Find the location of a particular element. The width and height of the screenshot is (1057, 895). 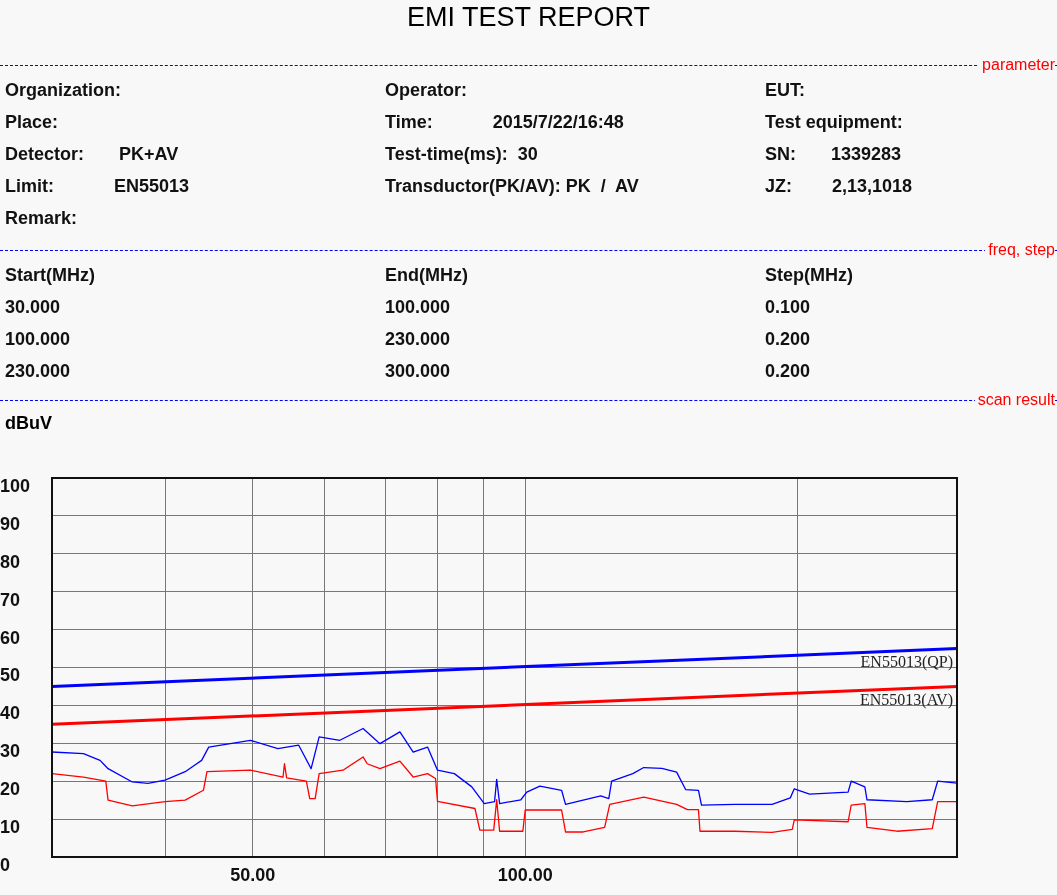

text: Test-time(ms): 30 is located at coordinates (461, 154).